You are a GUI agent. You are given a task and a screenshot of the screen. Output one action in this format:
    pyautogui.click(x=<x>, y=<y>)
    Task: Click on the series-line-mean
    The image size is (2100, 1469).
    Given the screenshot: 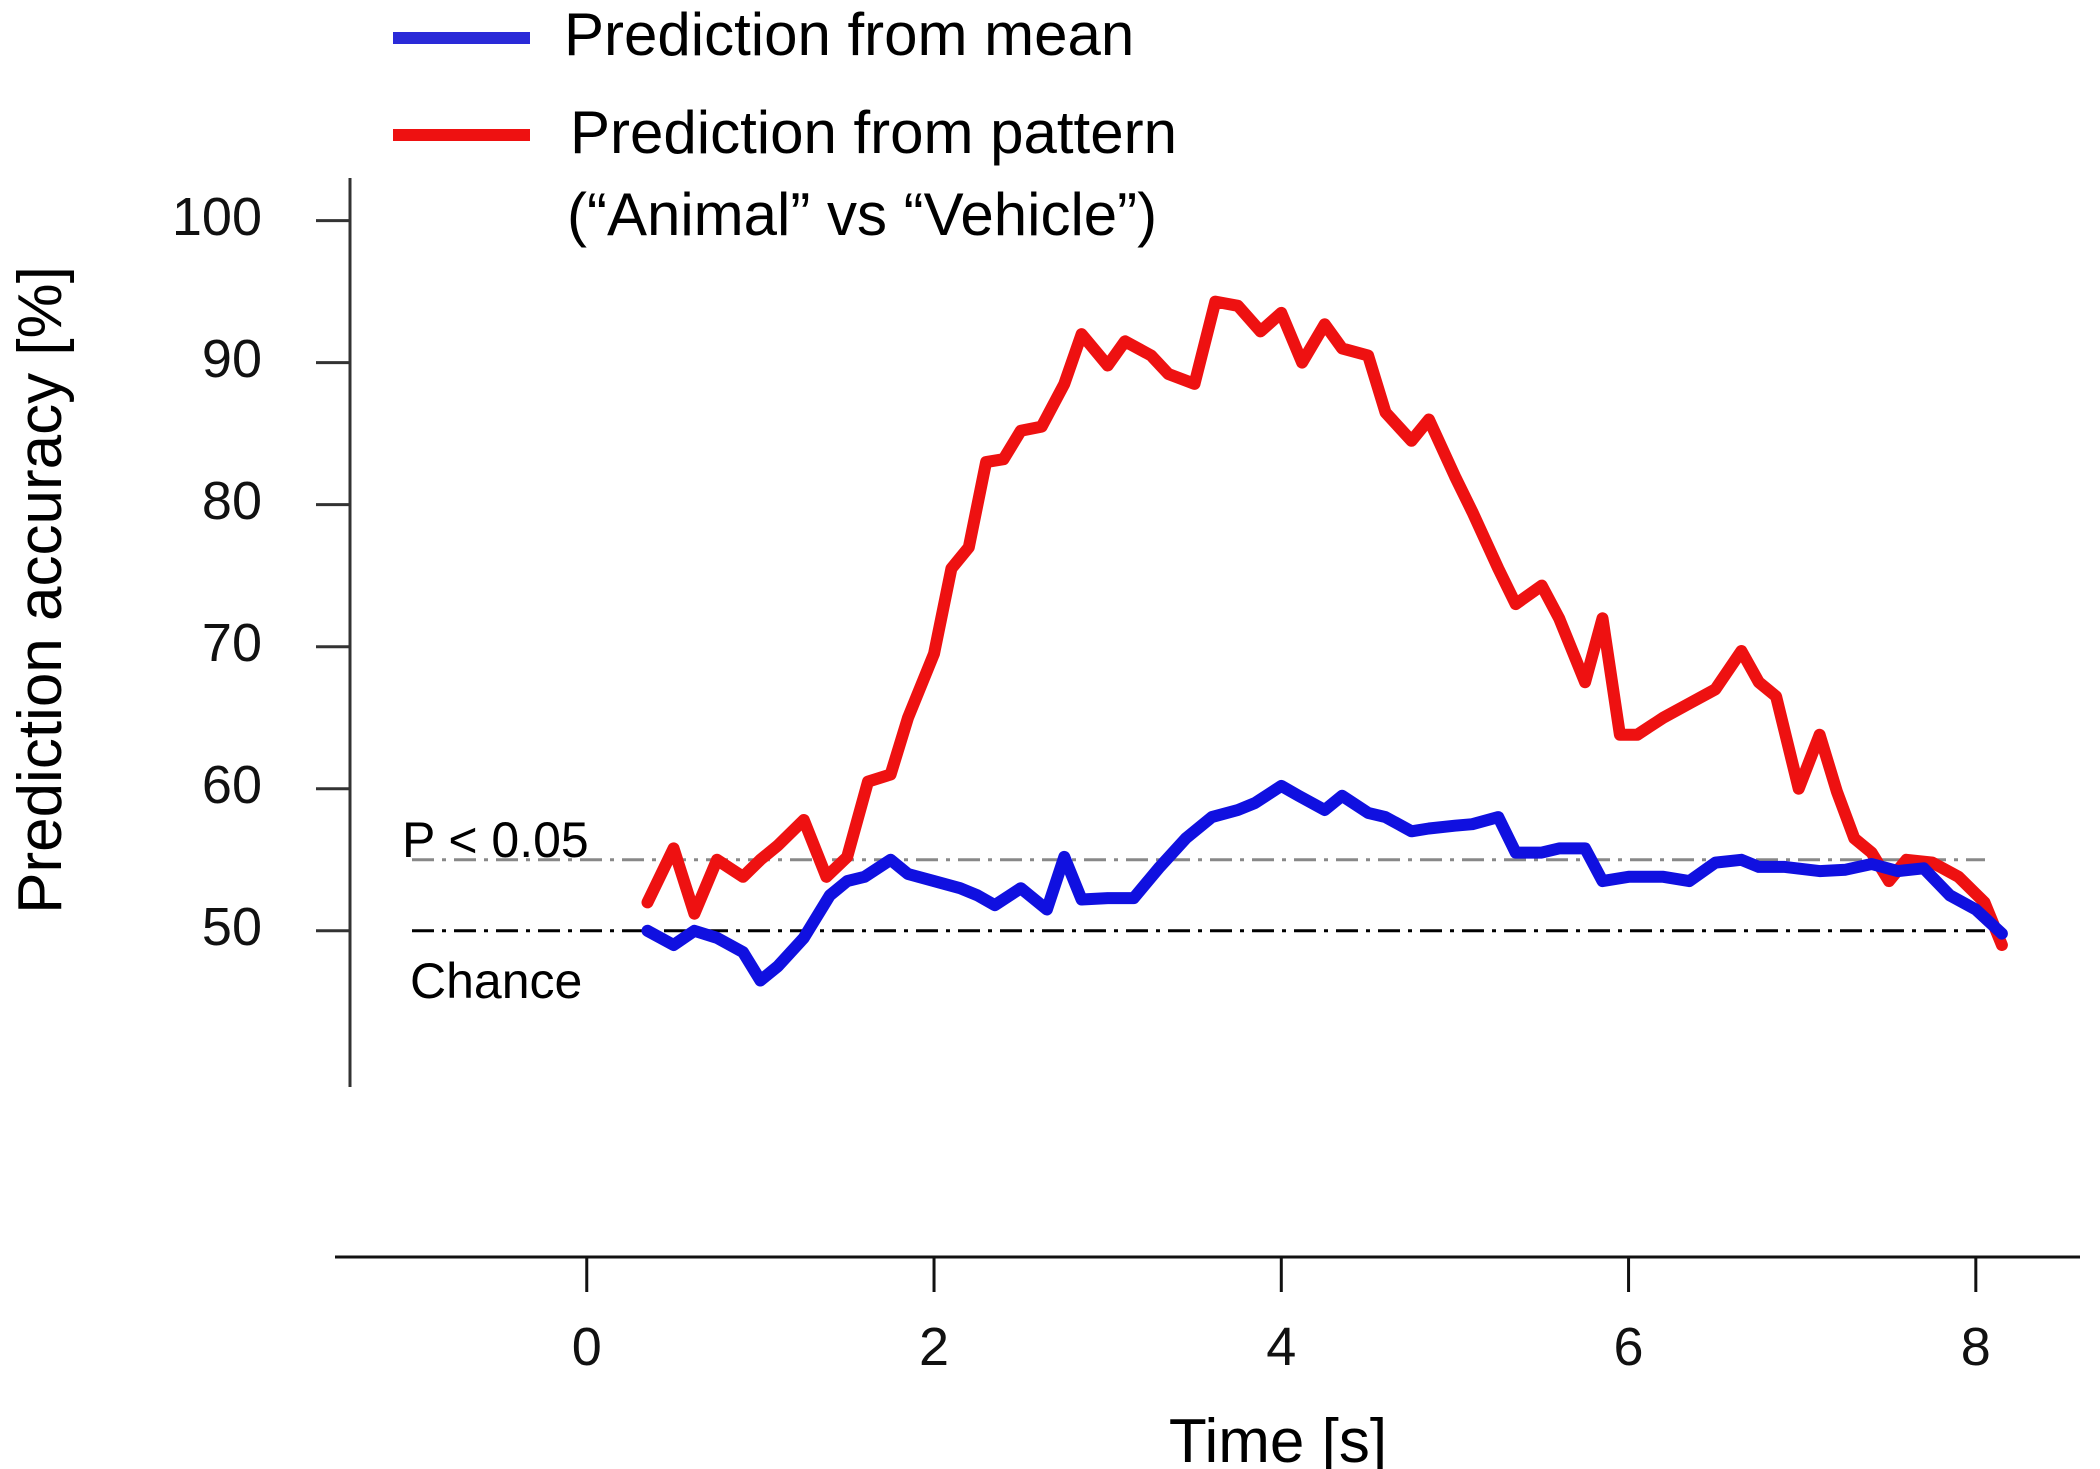 What is the action you would take?
    pyautogui.click(x=1324, y=883)
    